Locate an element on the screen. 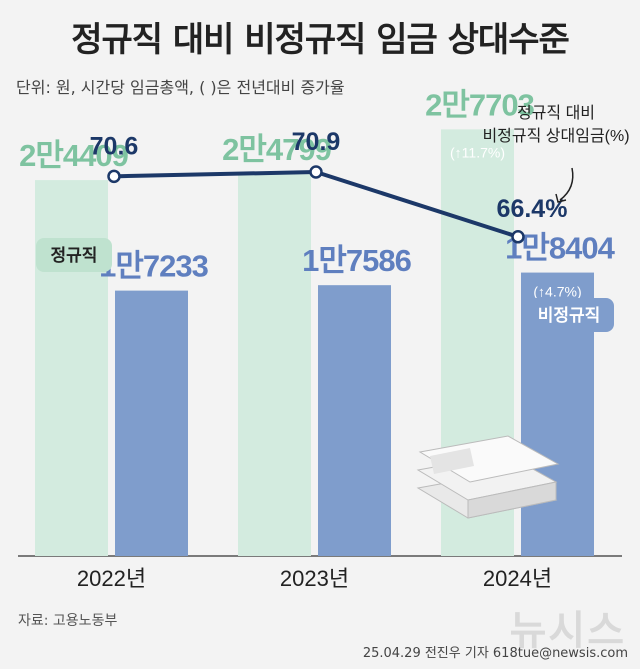 This screenshot has width=640, height=669. ratio-label-1: 70.6 is located at coordinates (114, 146).